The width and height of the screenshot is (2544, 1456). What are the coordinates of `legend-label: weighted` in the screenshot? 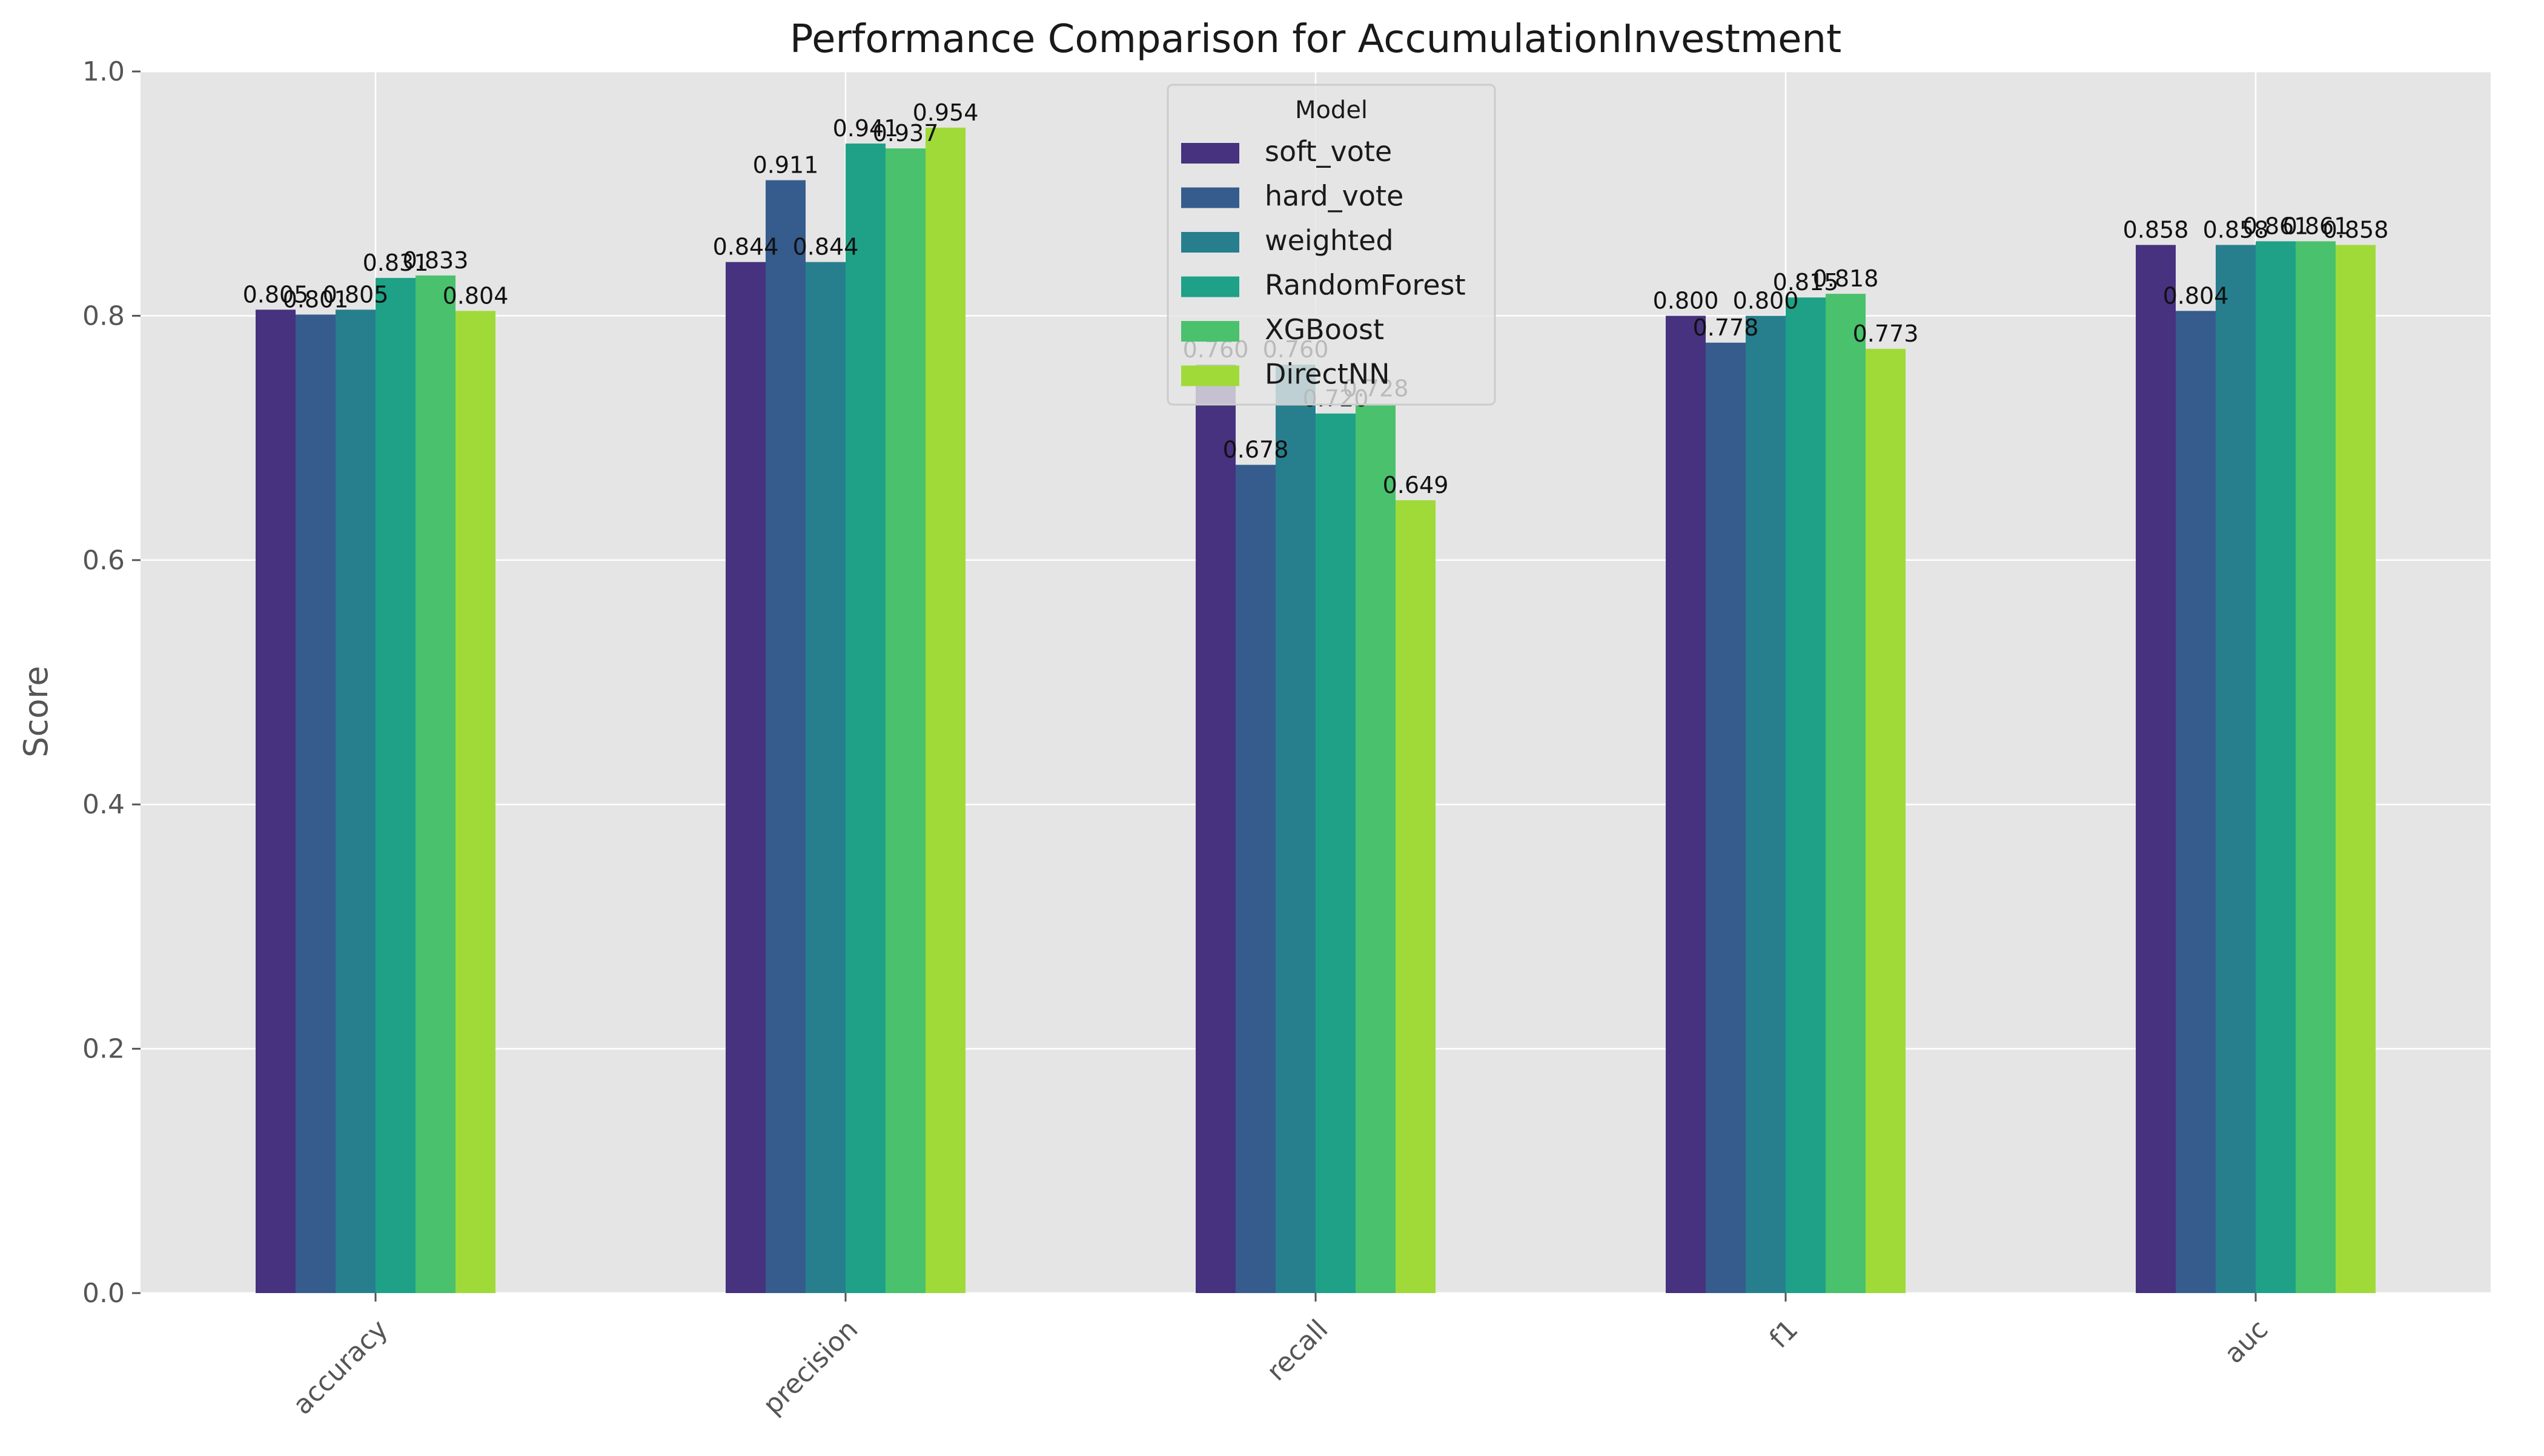 It's located at (1329, 240).